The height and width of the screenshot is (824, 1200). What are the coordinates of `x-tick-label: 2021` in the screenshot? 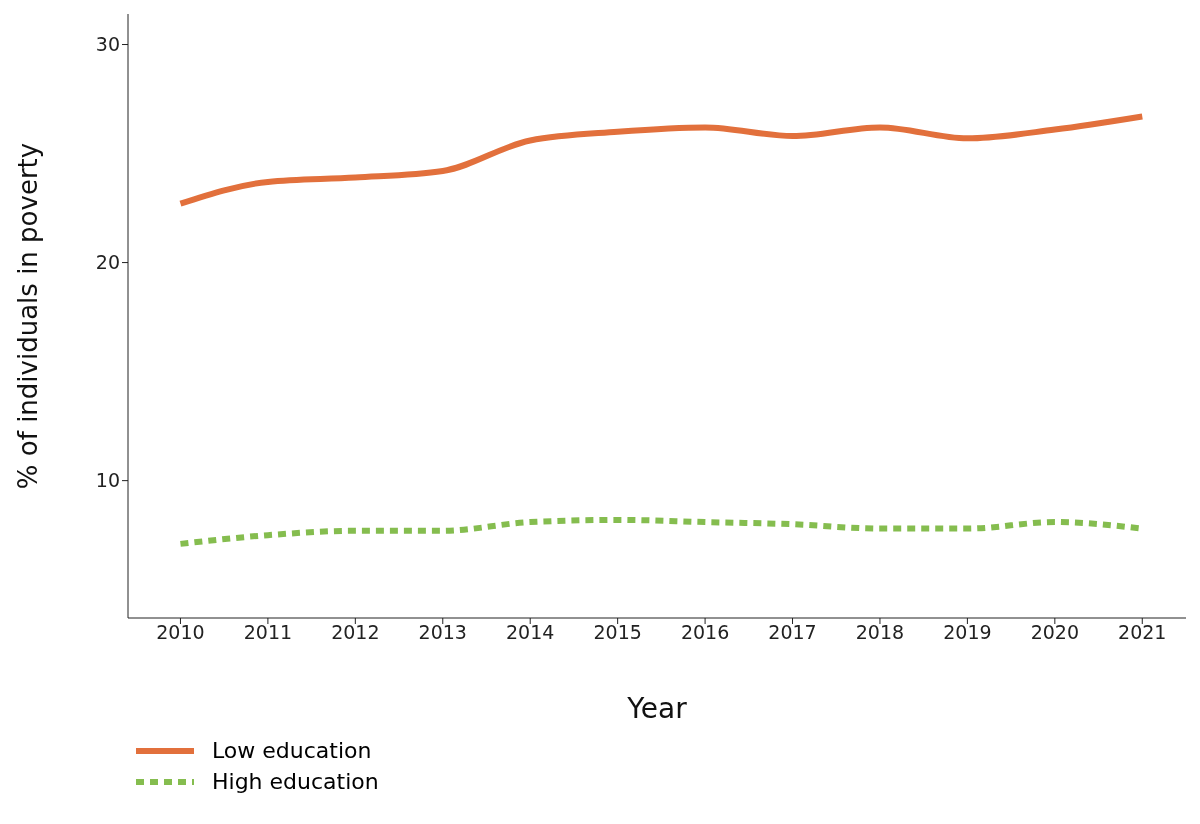 It's located at (1142, 632).